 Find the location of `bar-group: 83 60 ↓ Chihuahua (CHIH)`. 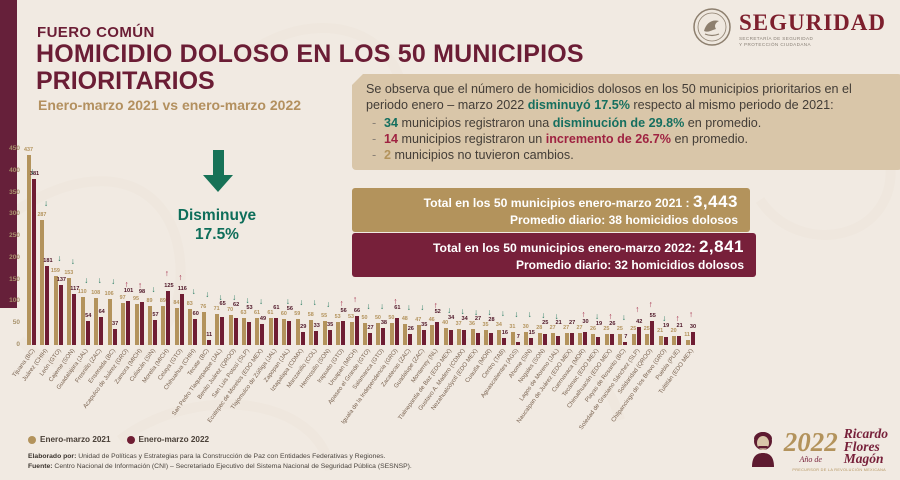

bar-group: 83 60 ↓ Chihuahua (CHIH) is located at coordinates (181, 270).